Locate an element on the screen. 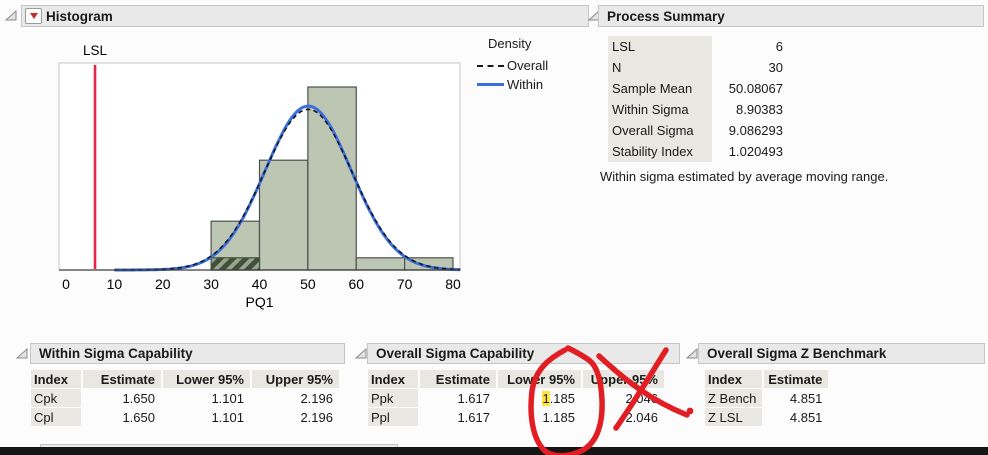 This screenshot has width=988, height=455. zbenchmark-section-header: Overall Sigma Z Benchmark is located at coordinates (841, 353).